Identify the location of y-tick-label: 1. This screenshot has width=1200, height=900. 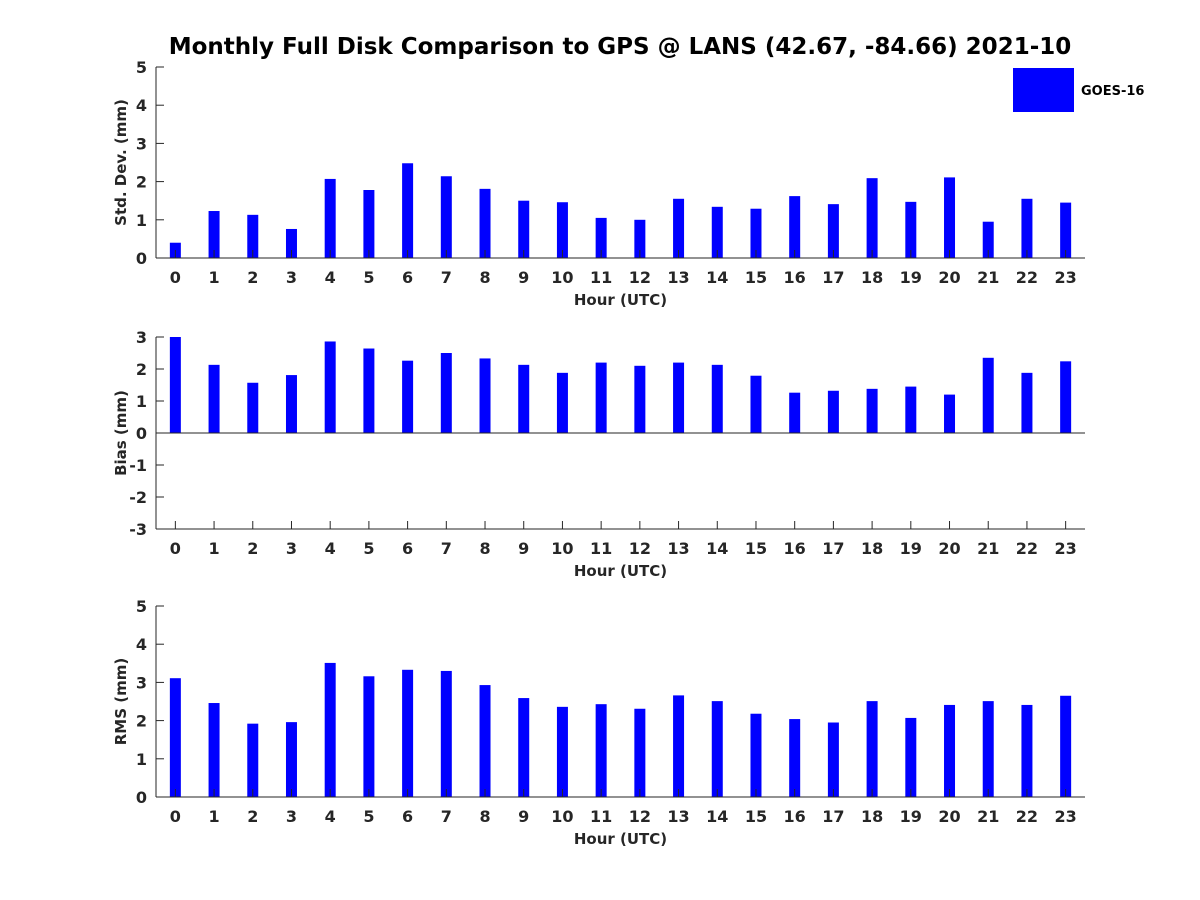
(141, 220).